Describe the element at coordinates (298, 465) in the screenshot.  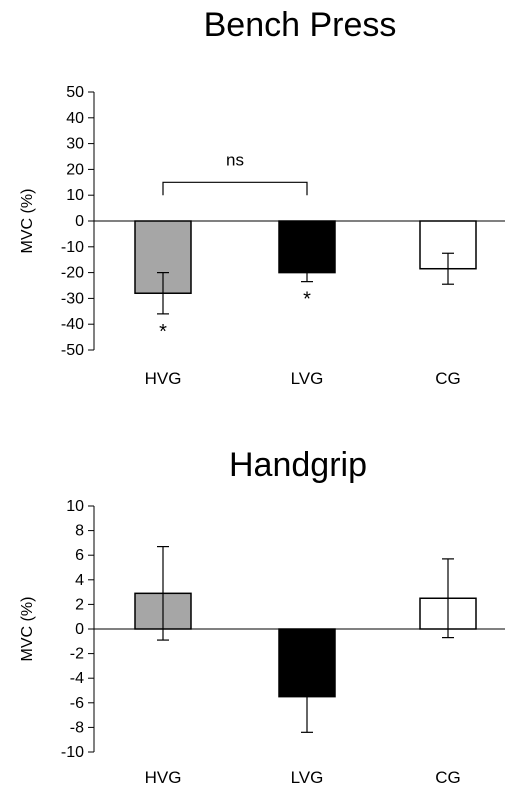
I see `chart-title: Handgrip` at that location.